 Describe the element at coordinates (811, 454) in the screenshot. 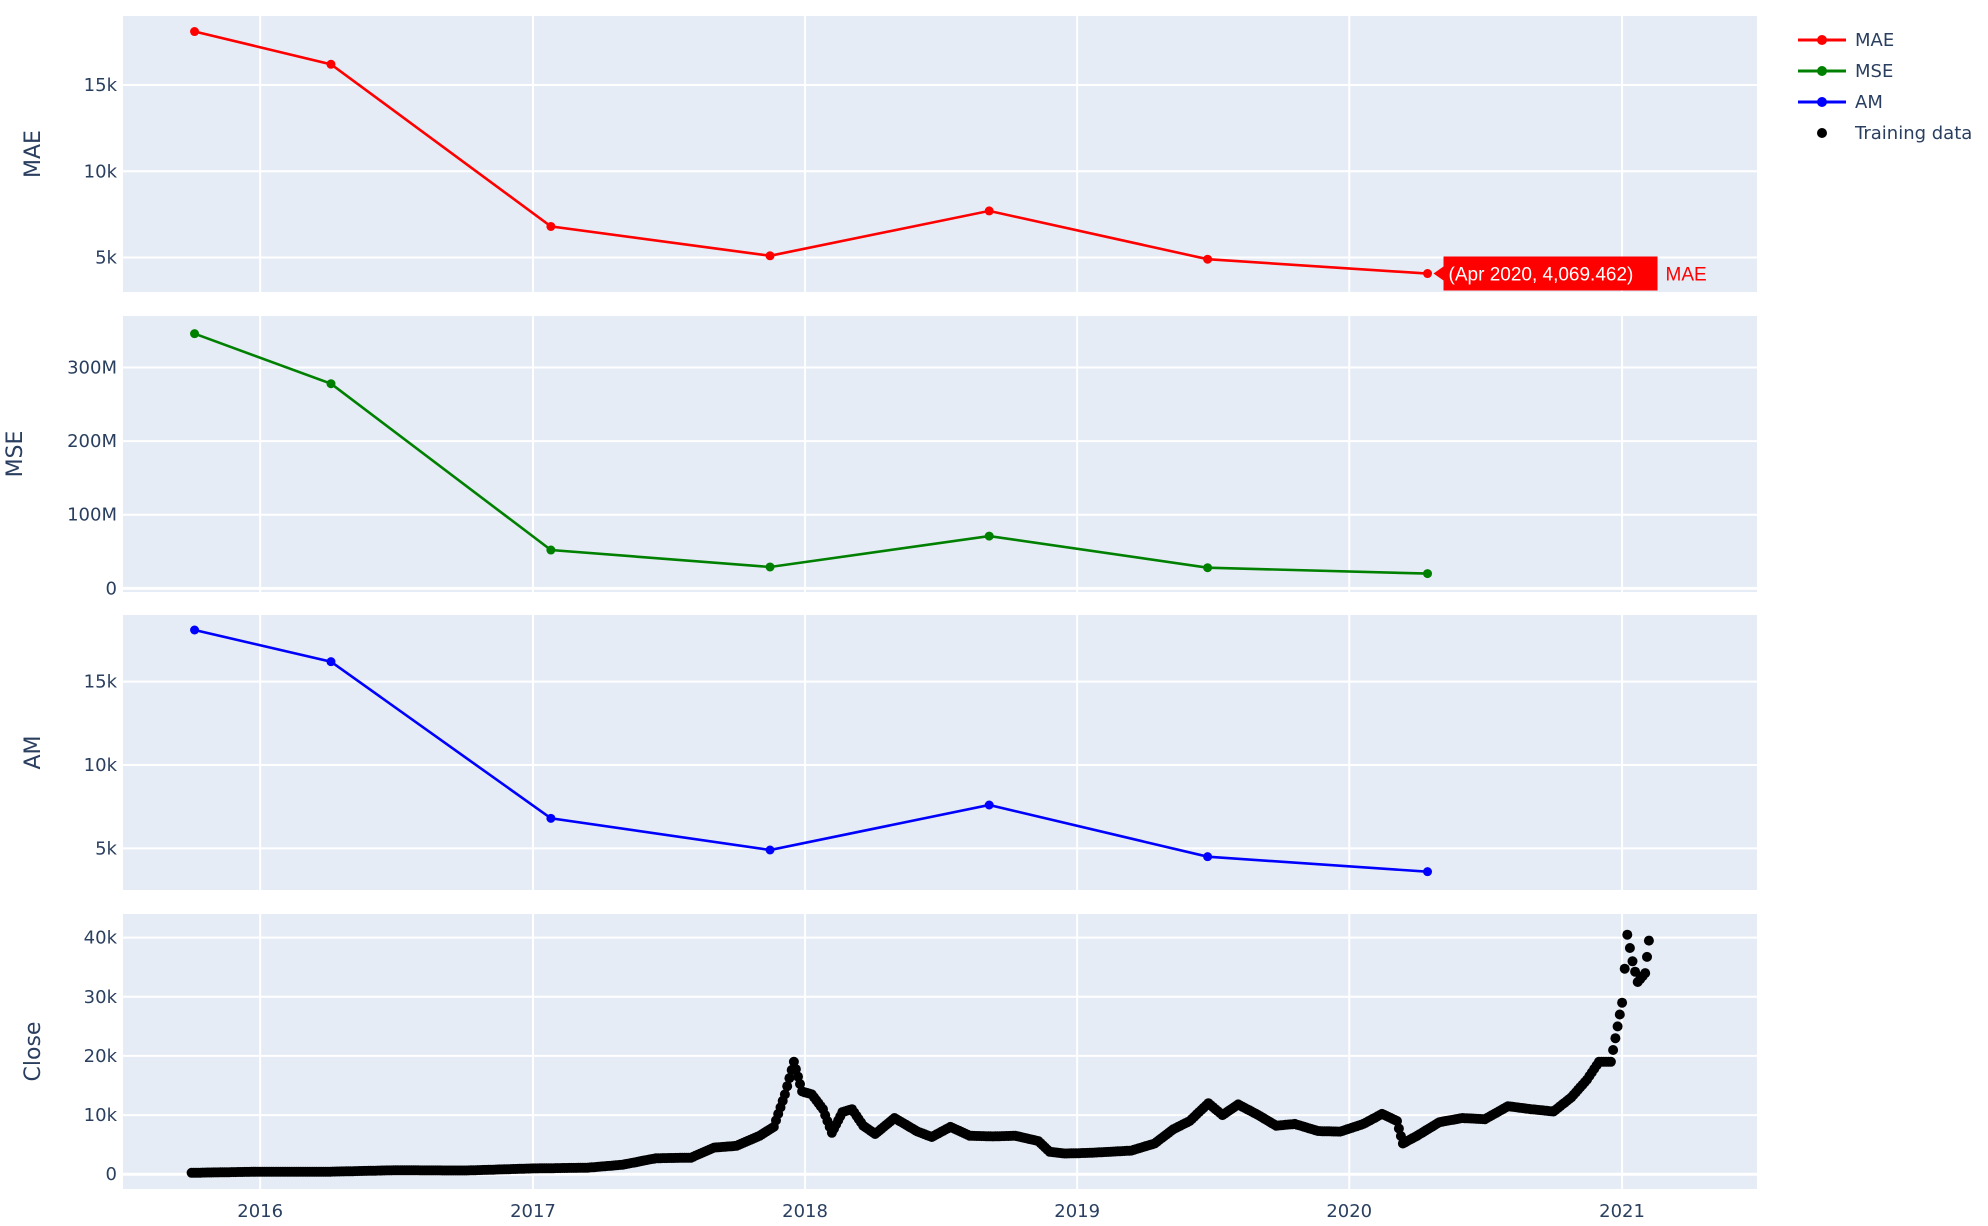

I see `series-mse` at that location.